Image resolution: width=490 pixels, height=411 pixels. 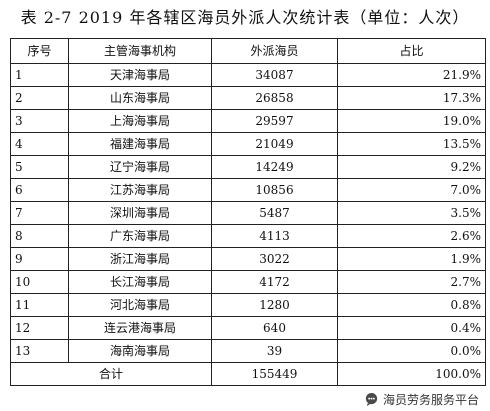 I want to click on cell-share: 19.0%, so click(x=411, y=121).